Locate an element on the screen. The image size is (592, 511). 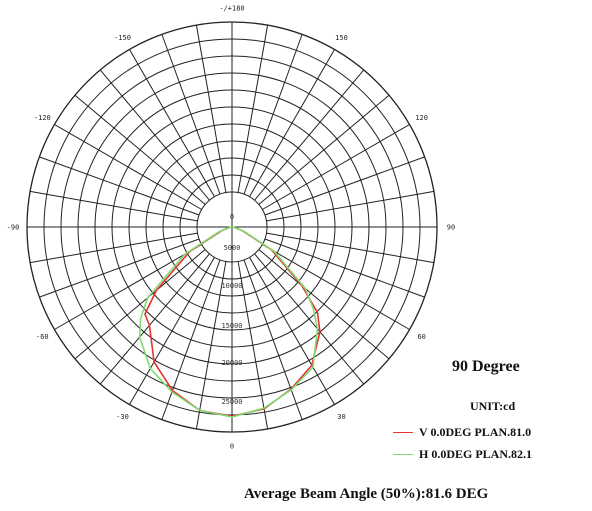
intensity-curves is located at coordinates (229, 322).